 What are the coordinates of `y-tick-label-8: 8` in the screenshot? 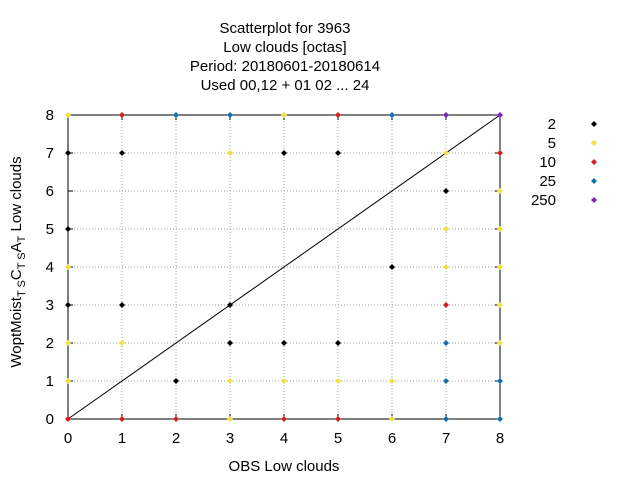 It's located at (50, 115).